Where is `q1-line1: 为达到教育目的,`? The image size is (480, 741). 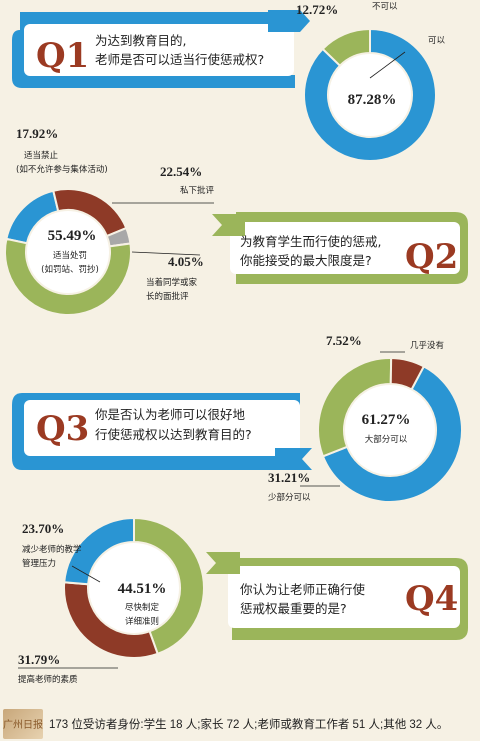
q1-line1: 为达到教育目的, is located at coordinates (140, 40).